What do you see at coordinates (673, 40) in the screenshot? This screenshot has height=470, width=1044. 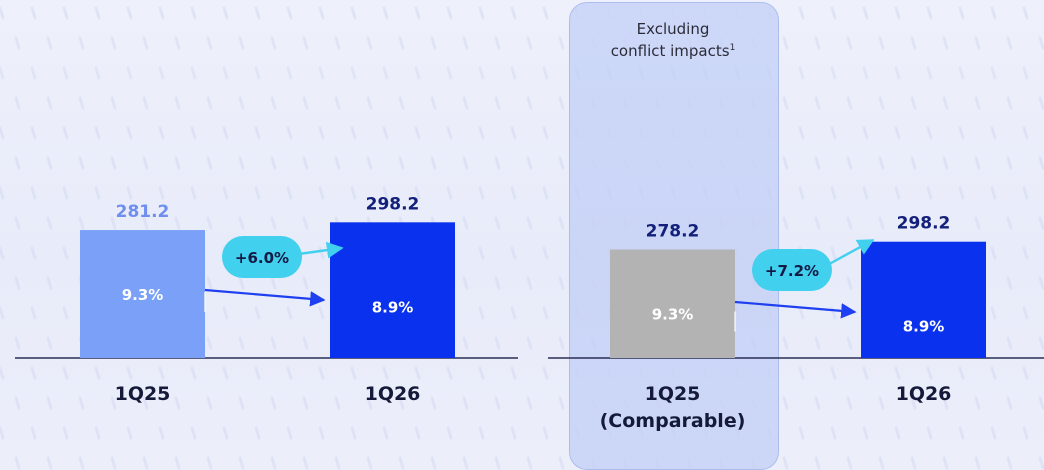 I see `highlight-label: Excluding conflict impacts1` at bounding box center [673, 40].